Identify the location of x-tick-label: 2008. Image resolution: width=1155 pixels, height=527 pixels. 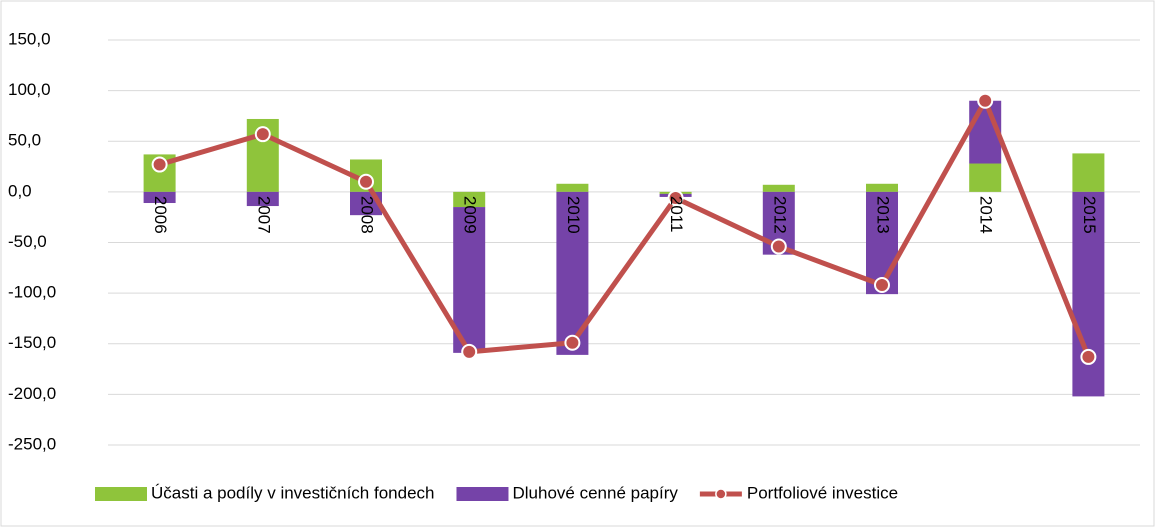
(367, 215).